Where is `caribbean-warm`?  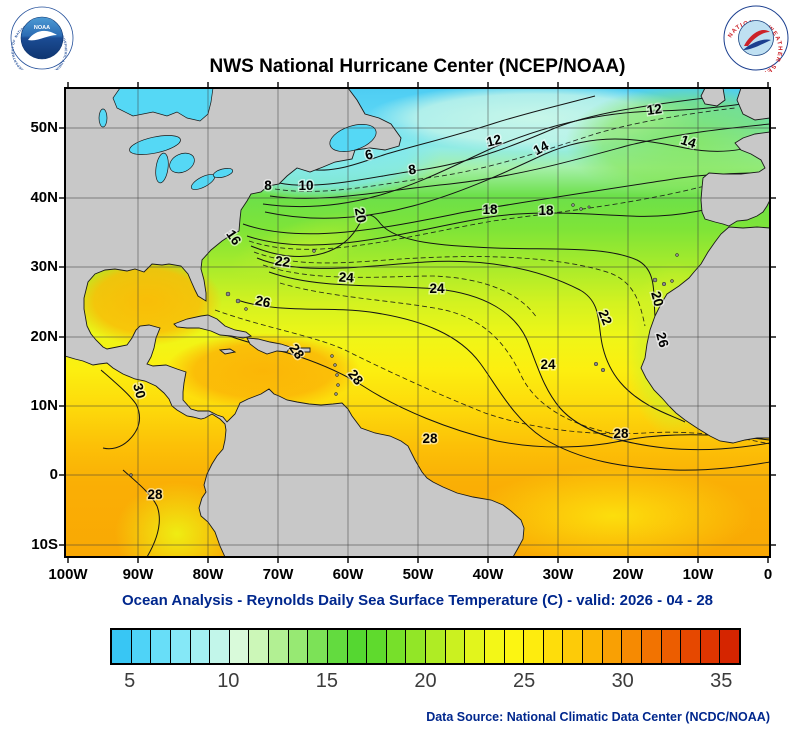 caribbean-warm is located at coordinates (263, 371).